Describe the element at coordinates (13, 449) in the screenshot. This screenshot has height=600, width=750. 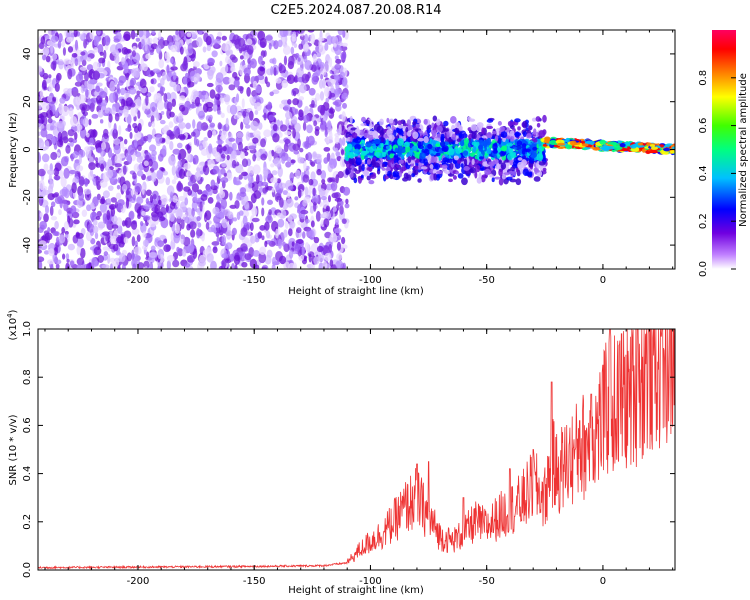
I see `snr-y-label: SNR (10 * v/v)` at that location.